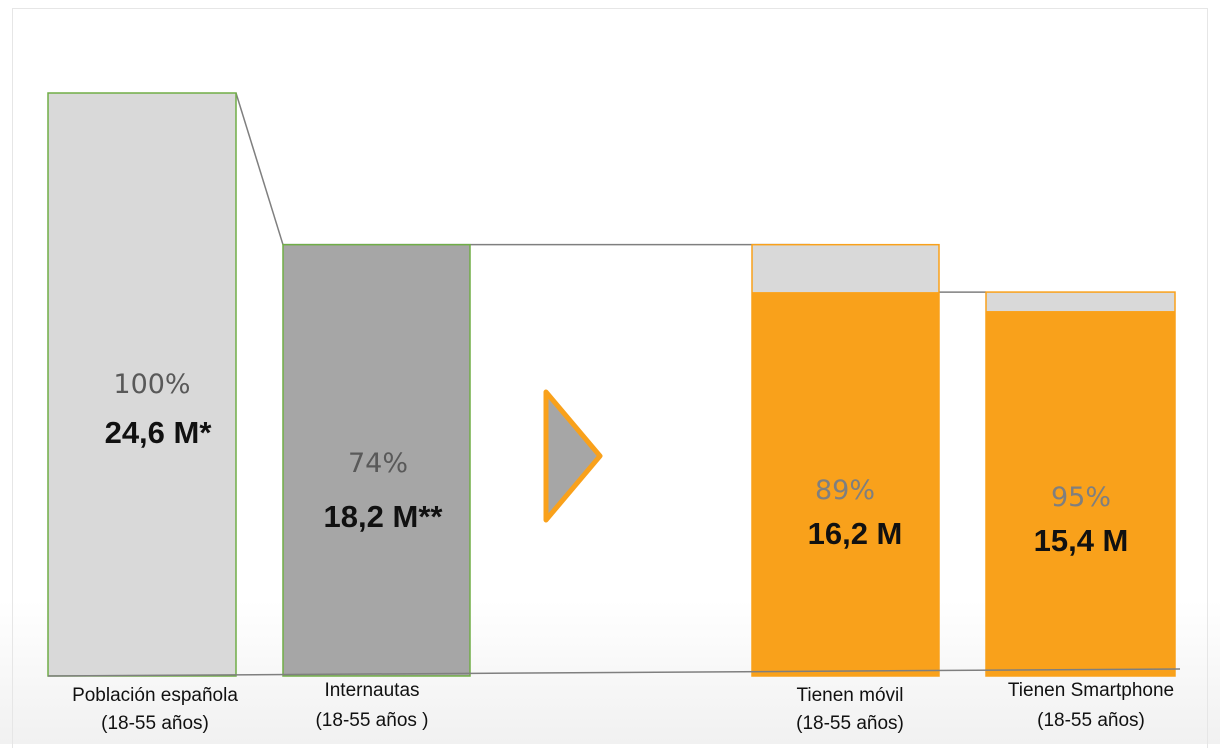  What do you see at coordinates (159, 432) in the screenshot?
I see `value-label: 24,6 M*` at bounding box center [159, 432].